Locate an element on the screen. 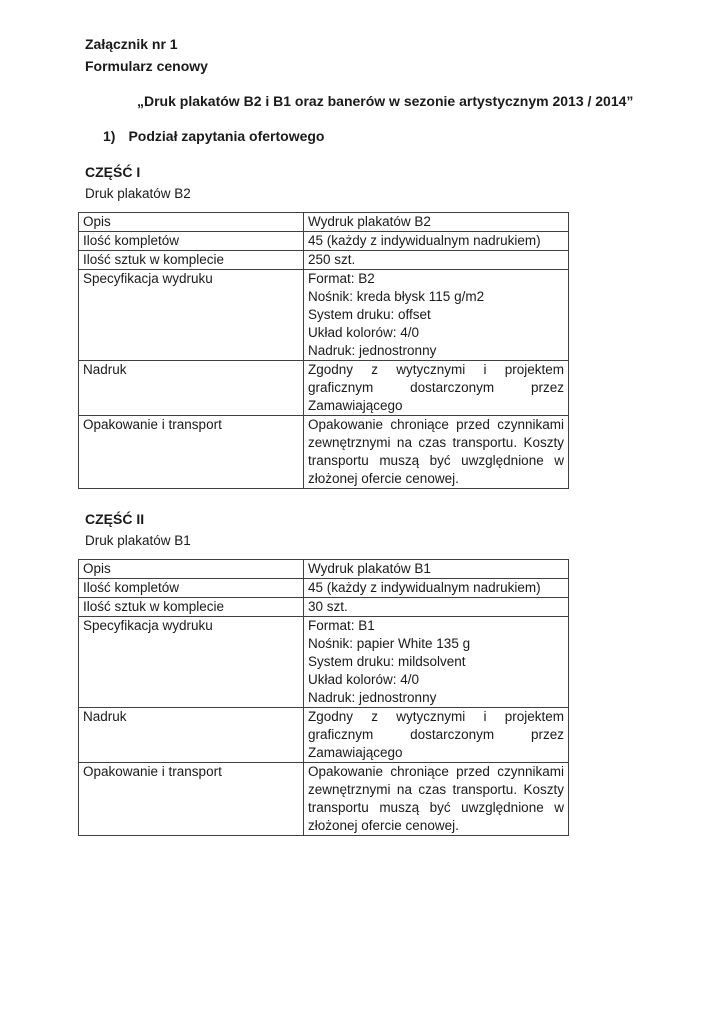 This screenshot has height=1024, width=725. table-row: Ilość sztuk w komplecie 30 szt. is located at coordinates (323, 607).